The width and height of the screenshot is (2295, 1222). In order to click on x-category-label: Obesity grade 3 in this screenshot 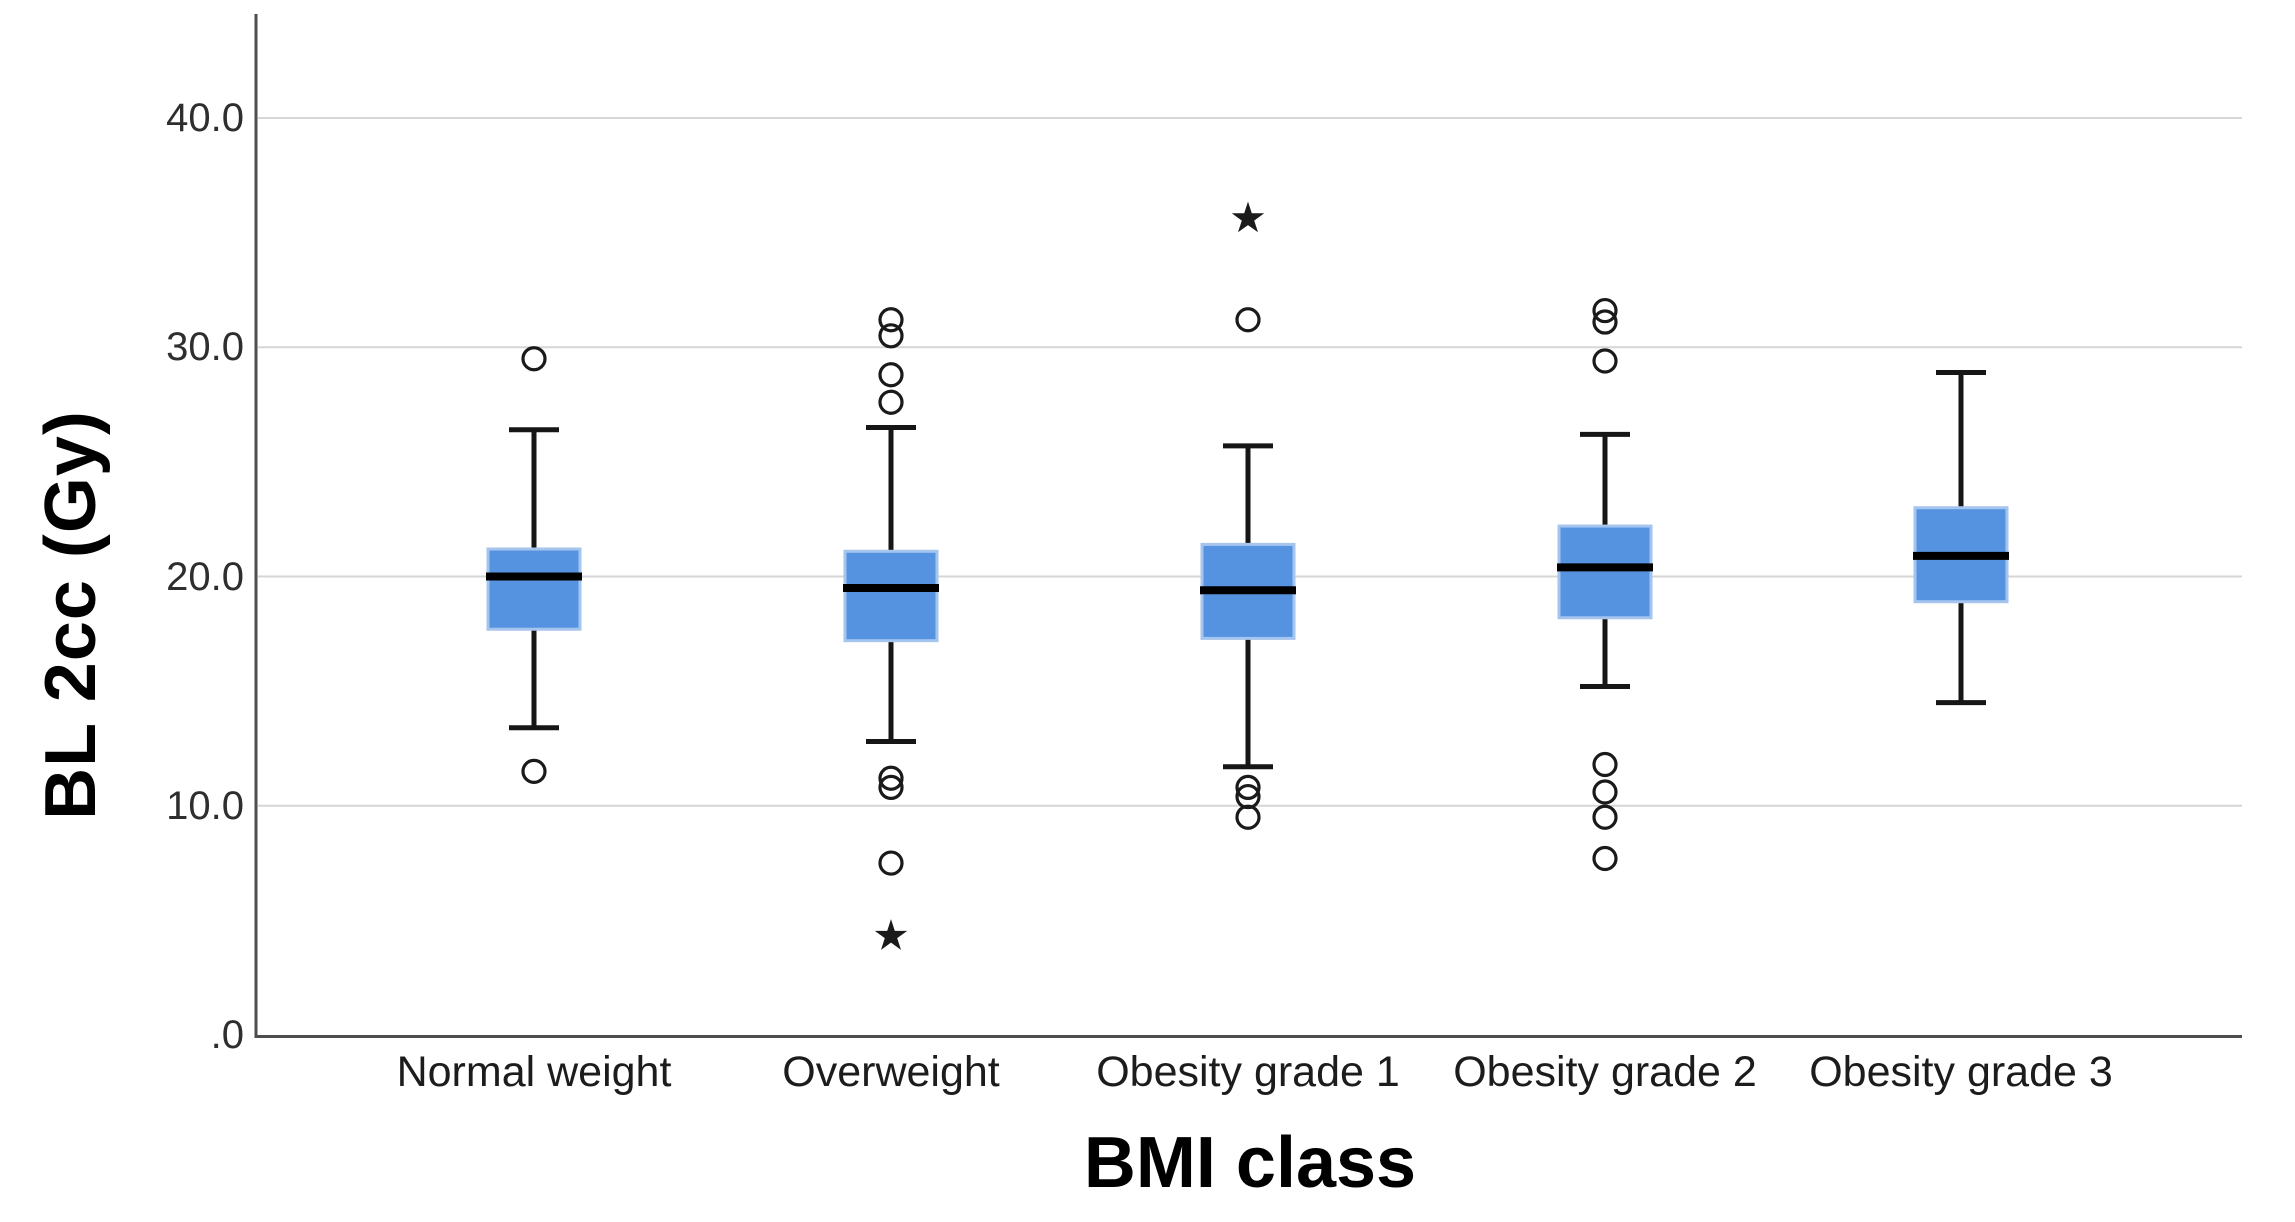, I will do `click(1961, 1072)`.